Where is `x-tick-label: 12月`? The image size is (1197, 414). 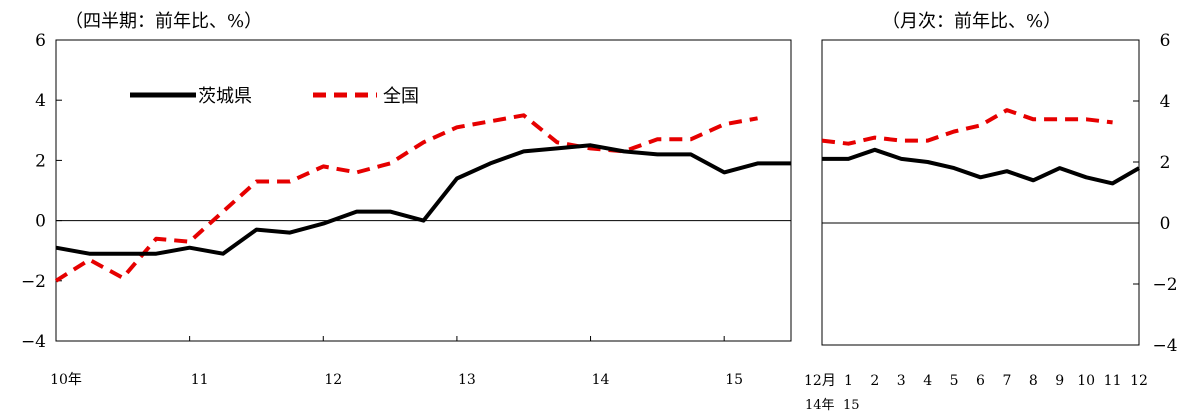 x-tick-label: 12月 is located at coordinates (820, 381).